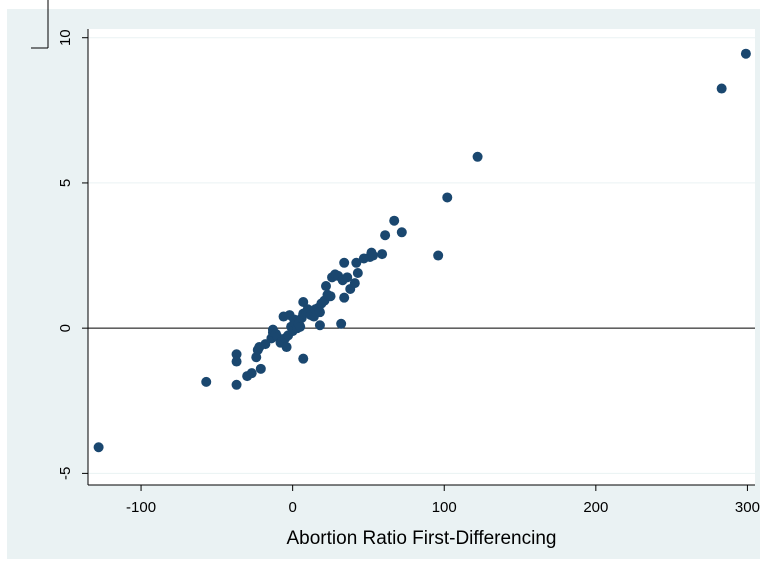  What do you see at coordinates (65, 473) in the screenshot?
I see `y-tick-label: -5` at bounding box center [65, 473].